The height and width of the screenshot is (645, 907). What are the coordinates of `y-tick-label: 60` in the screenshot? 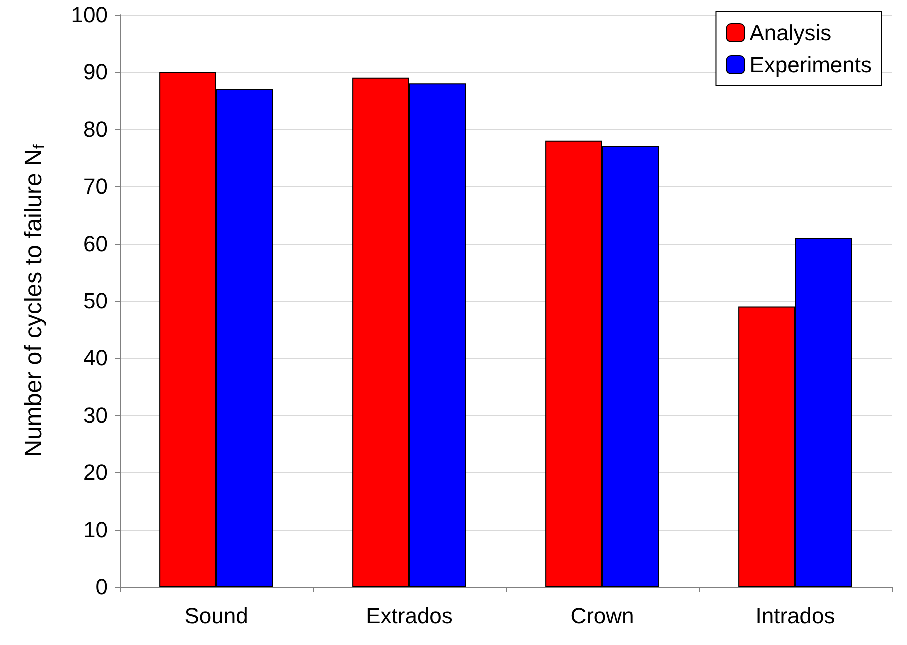 It's located at (96, 243).